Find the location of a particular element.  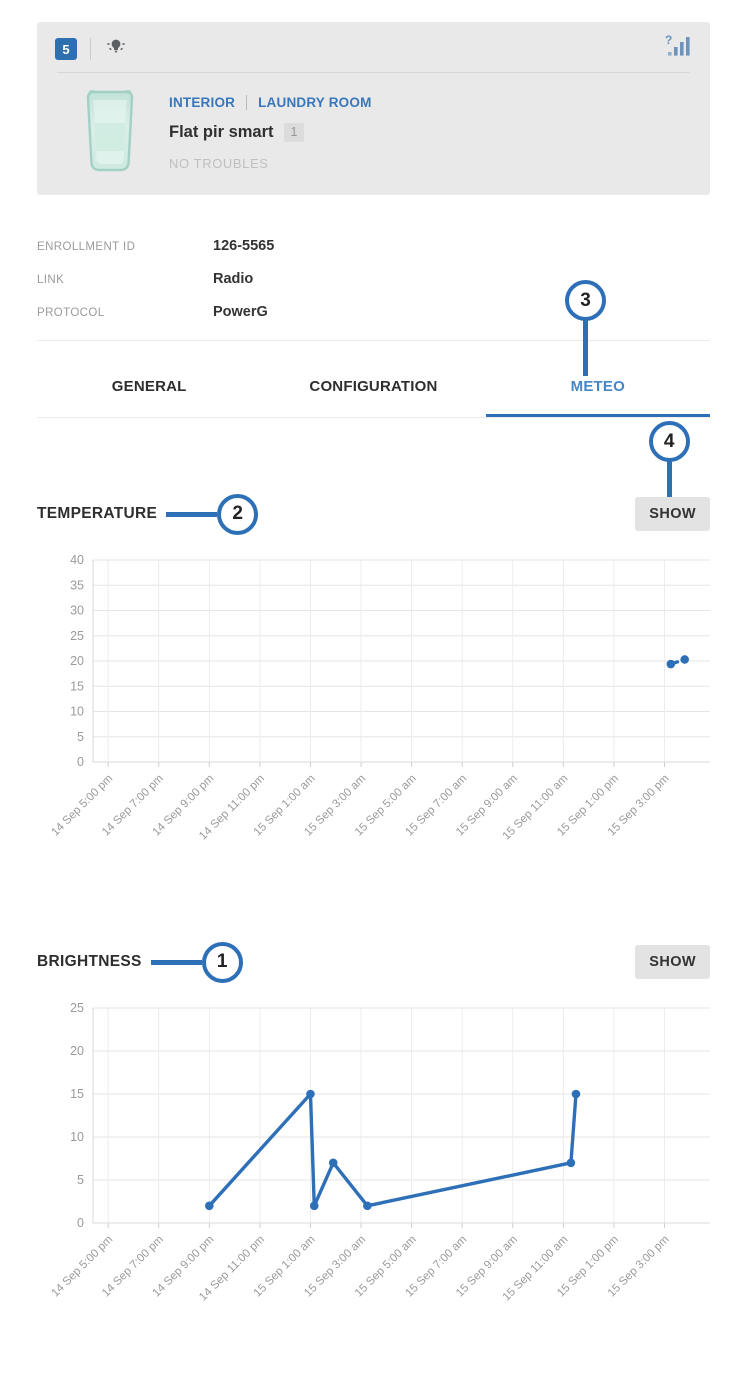

zone-breadcrumb: INTERIOR LAUNDRY ROOM is located at coordinates (270, 102).